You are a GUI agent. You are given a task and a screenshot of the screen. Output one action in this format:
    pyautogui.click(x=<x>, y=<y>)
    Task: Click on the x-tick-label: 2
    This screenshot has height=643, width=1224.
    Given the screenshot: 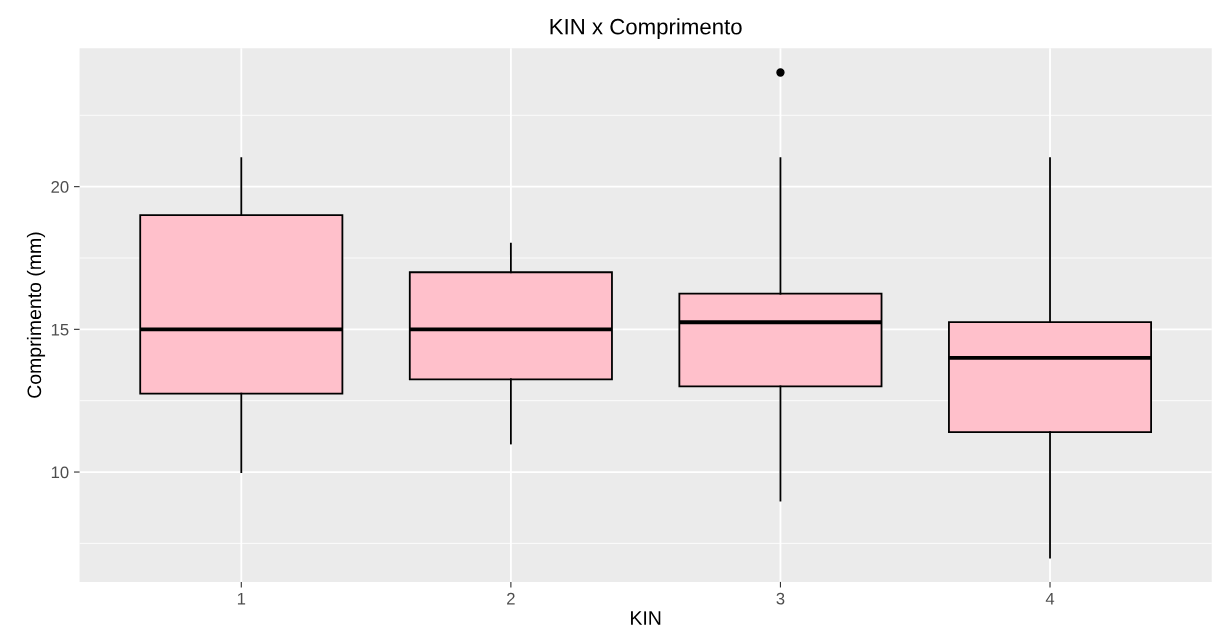 What is the action you would take?
    pyautogui.click(x=511, y=598)
    